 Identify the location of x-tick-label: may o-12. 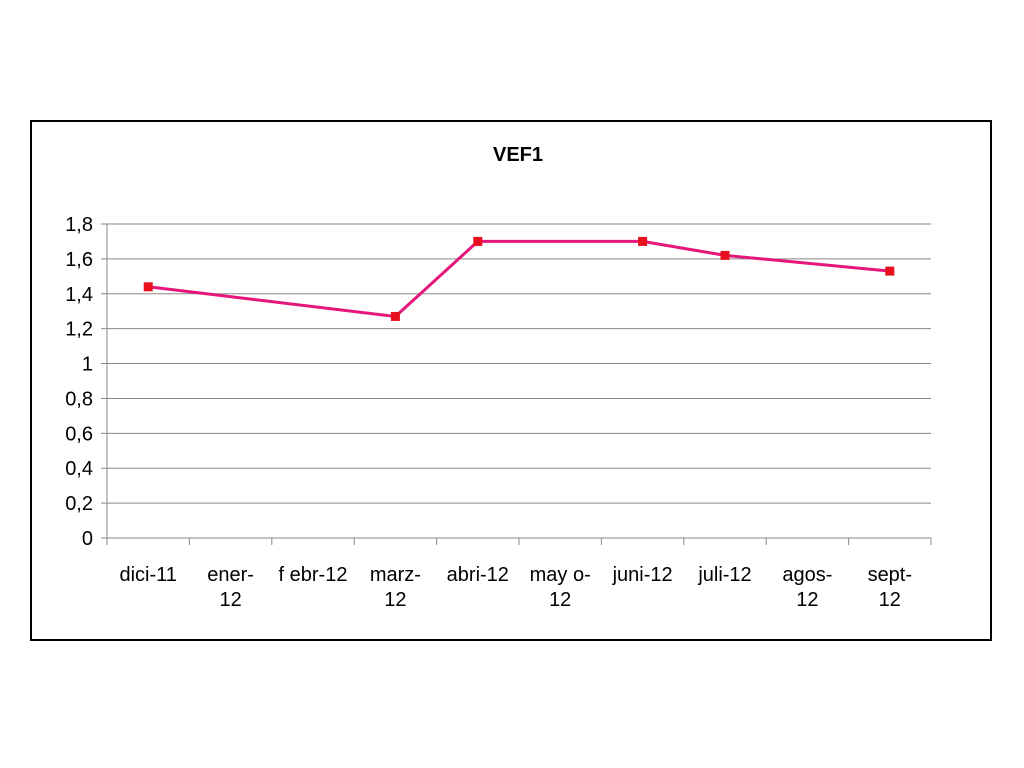
(560, 587).